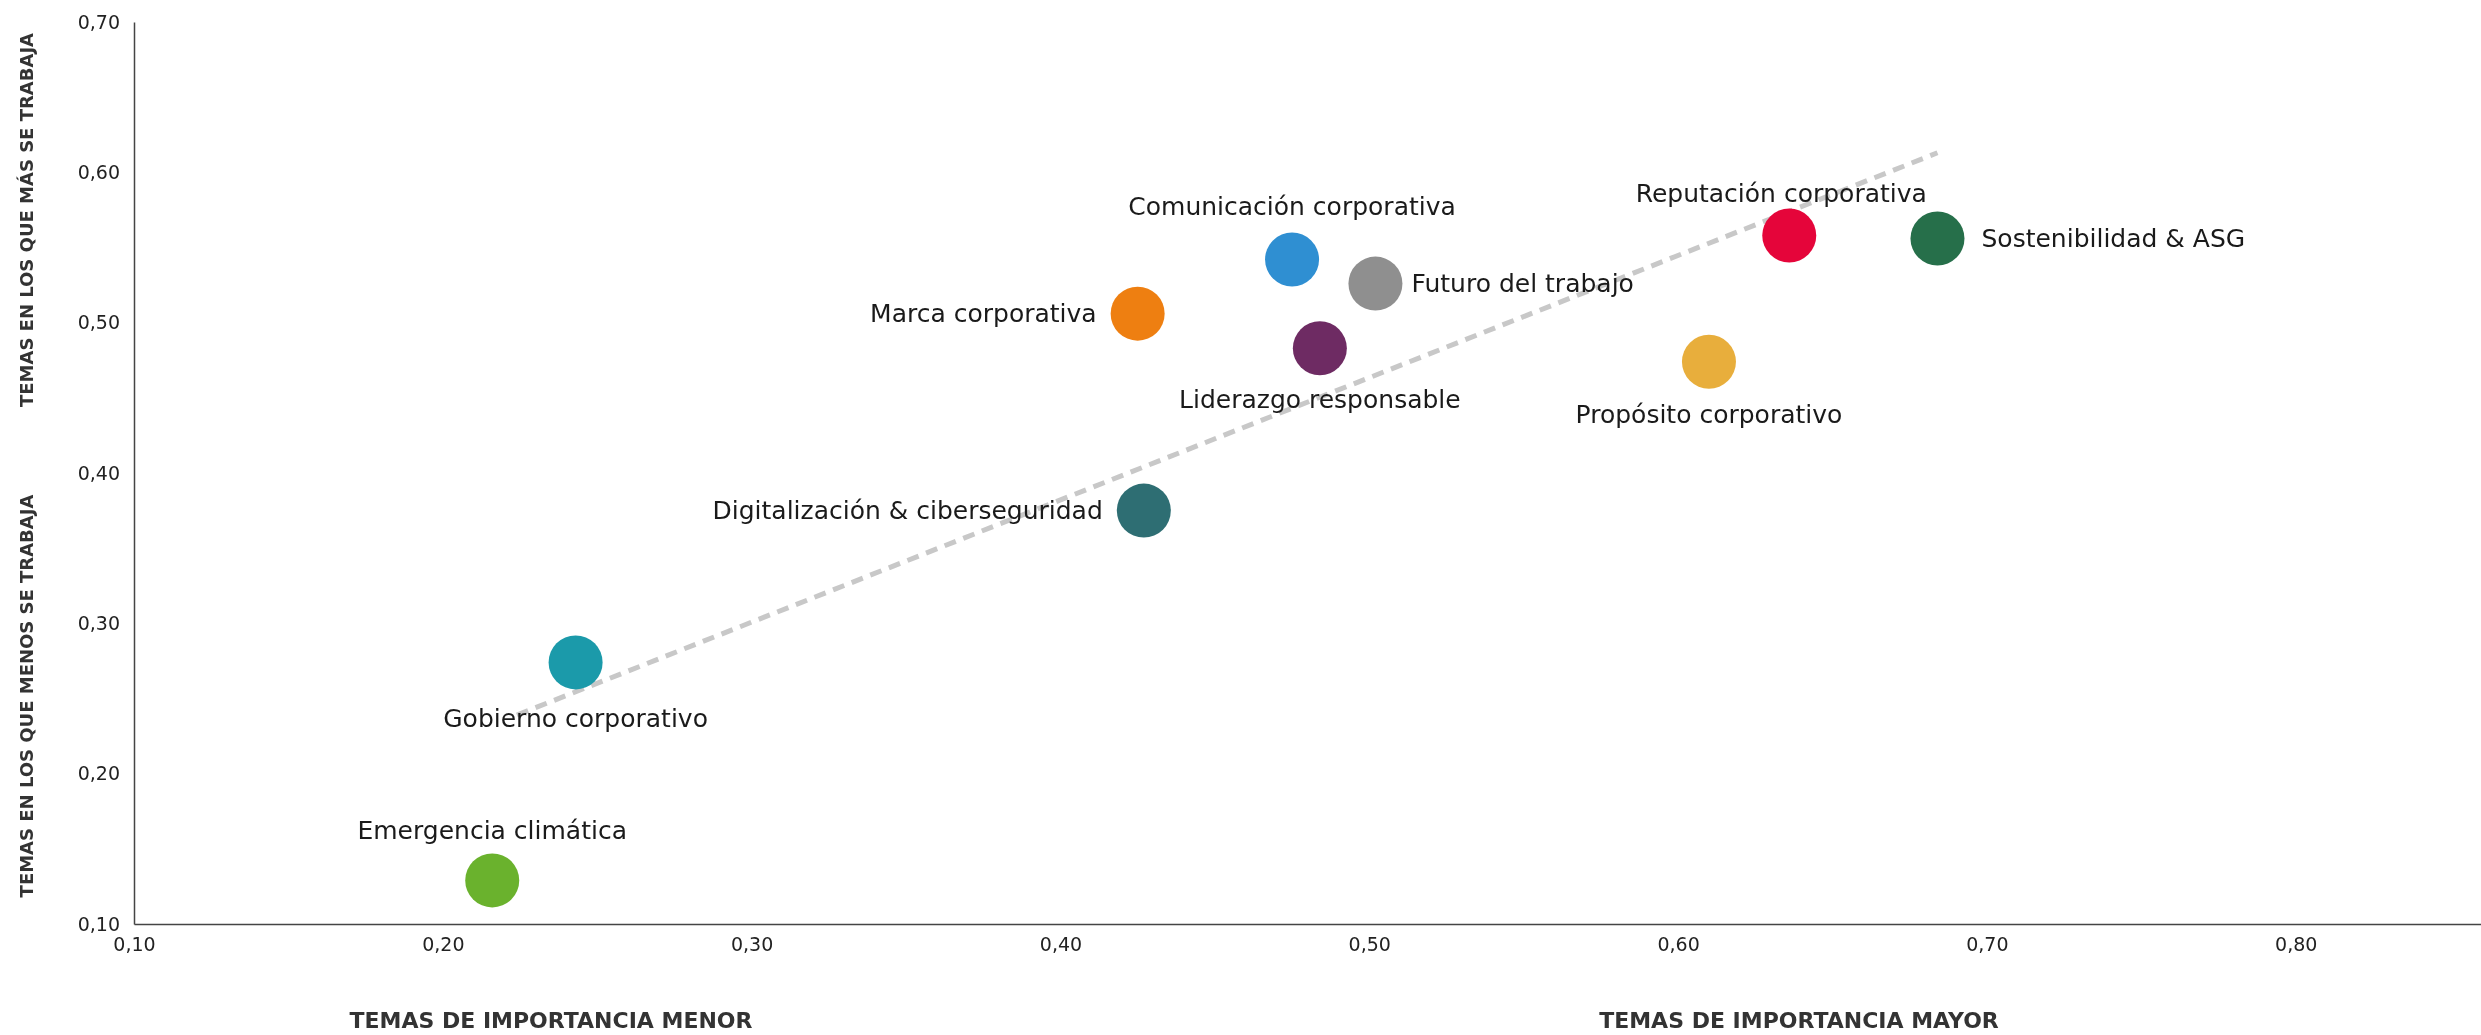 This screenshot has width=2481, height=1035. What do you see at coordinates (983, 314) in the screenshot?
I see `series-label: Marca corporativa` at bounding box center [983, 314].